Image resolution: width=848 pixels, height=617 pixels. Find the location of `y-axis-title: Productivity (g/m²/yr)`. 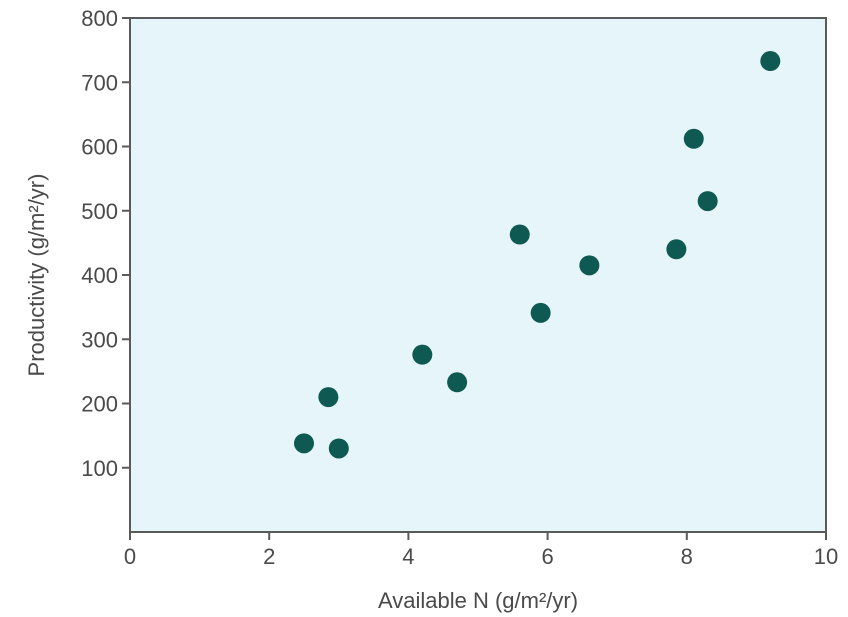

y-axis-title: Productivity (g/m²/yr) is located at coordinates (36, 275).